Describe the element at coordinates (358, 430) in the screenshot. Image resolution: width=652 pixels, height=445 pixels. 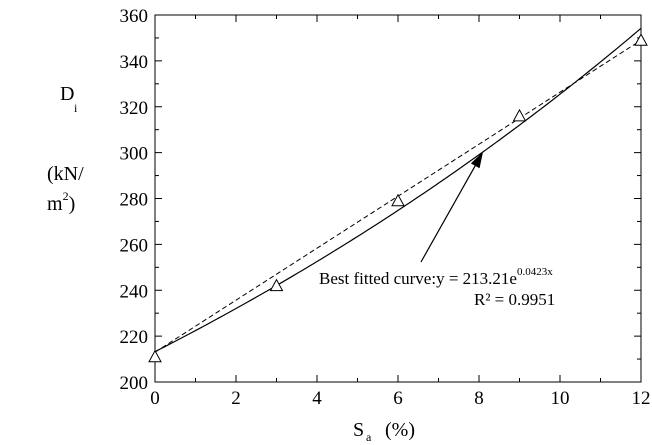
I see `x-axis-label: S` at that location.